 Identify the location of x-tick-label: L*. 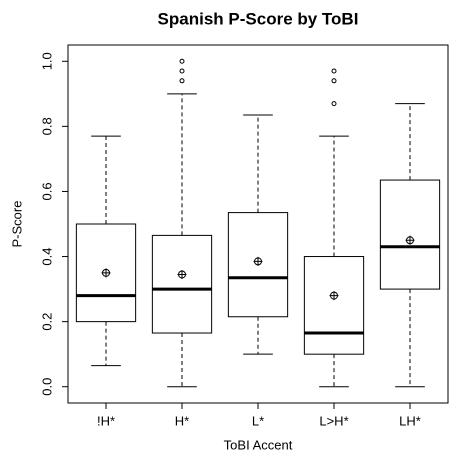
(258, 420).